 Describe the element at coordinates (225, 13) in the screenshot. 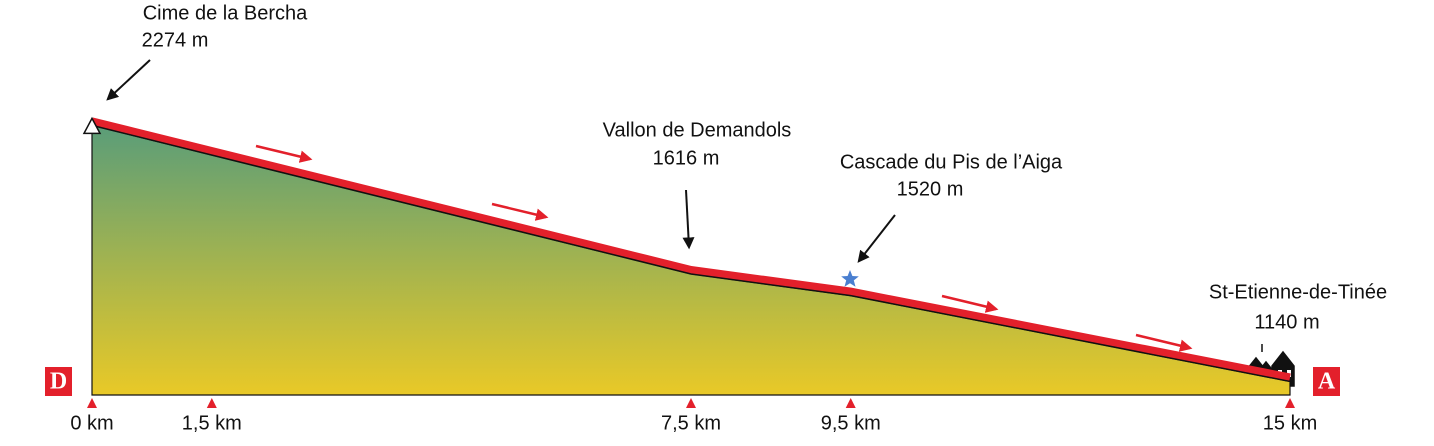

I see `point-name: Cime de la Bercha` at that location.